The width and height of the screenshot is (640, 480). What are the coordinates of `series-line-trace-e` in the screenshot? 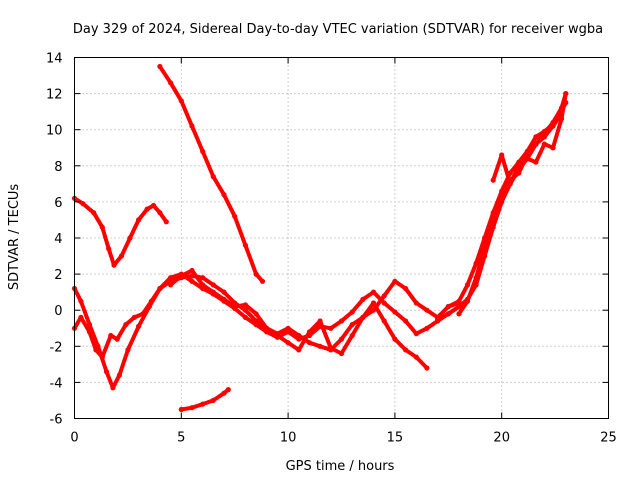 It's located at (266, 316).